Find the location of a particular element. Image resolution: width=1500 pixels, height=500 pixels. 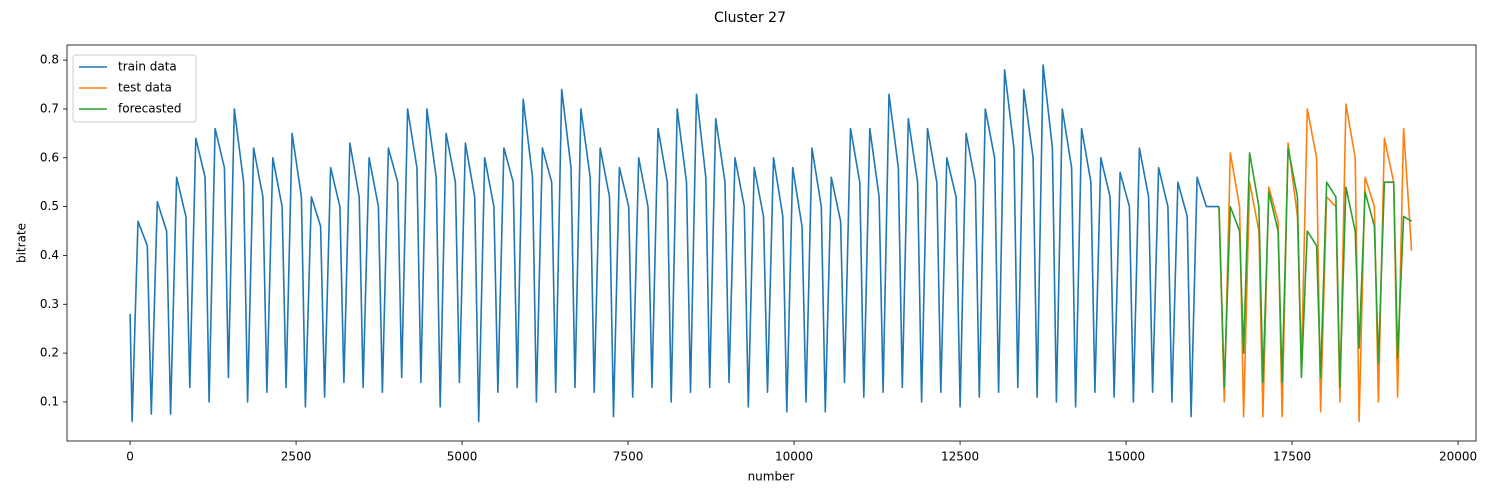

x-axis-label: number is located at coordinates (771, 477).